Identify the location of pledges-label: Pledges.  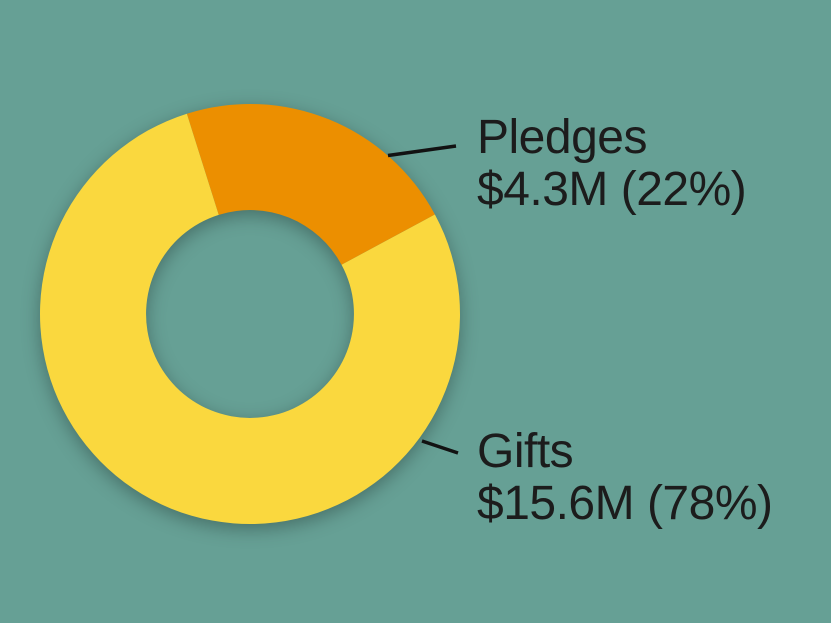
(562, 137).